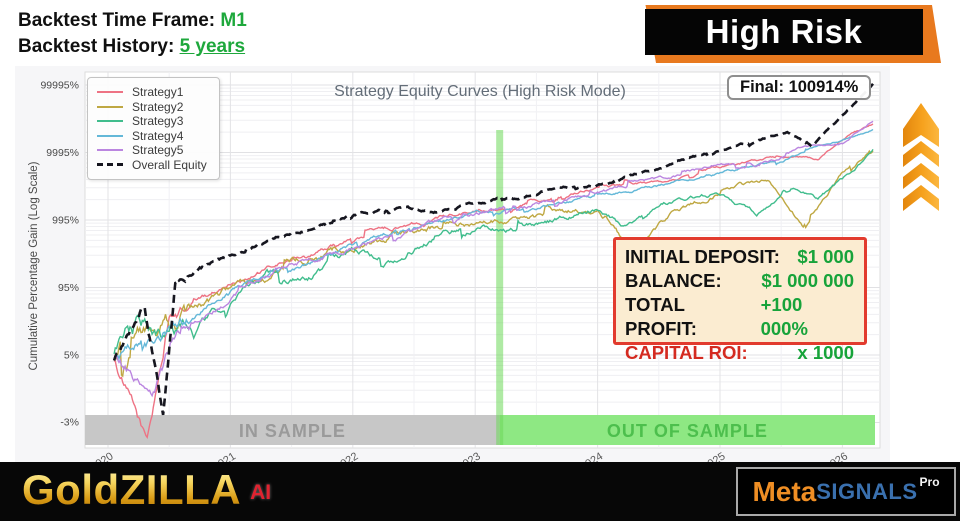  I want to click on stats-label: BALANCE:, so click(673, 280).